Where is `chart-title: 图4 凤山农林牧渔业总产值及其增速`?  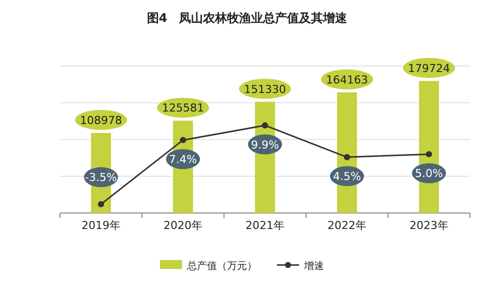 chart-title: 图4 凤山农林牧渔业总产值及其增速 is located at coordinates (247, 18).